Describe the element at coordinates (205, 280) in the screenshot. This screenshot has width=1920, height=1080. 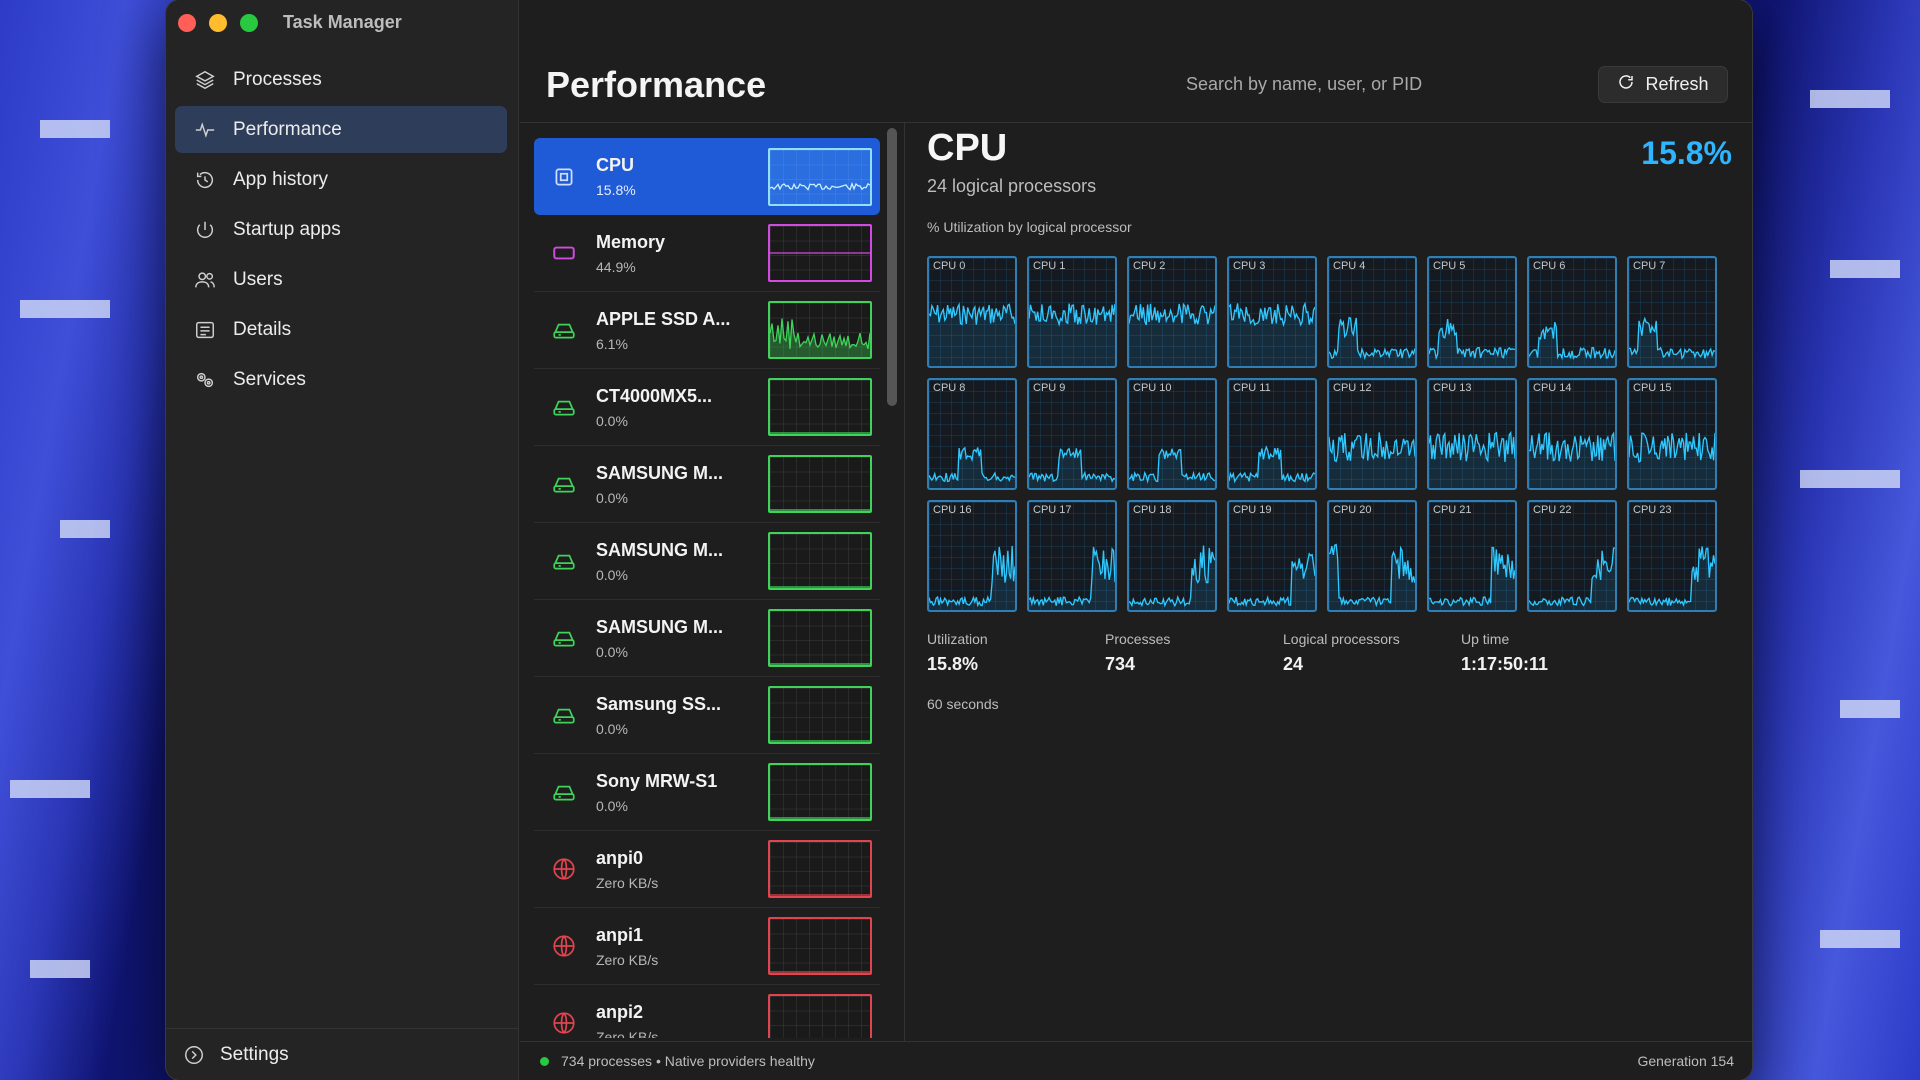
I see `users-icon` at that location.